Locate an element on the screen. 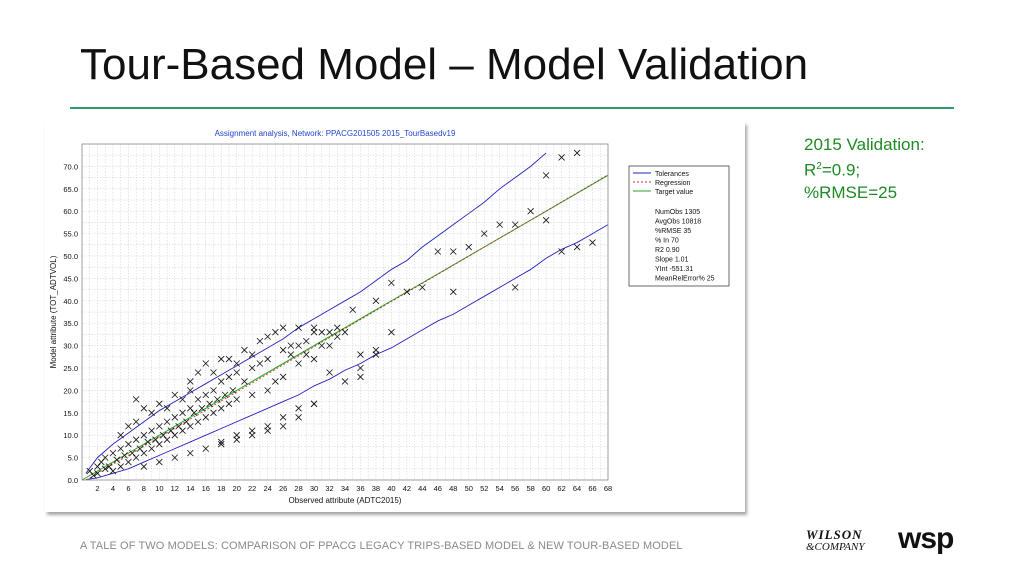  wilson-company-logo: WILSON &COMPANY is located at coordinates (835, 540).